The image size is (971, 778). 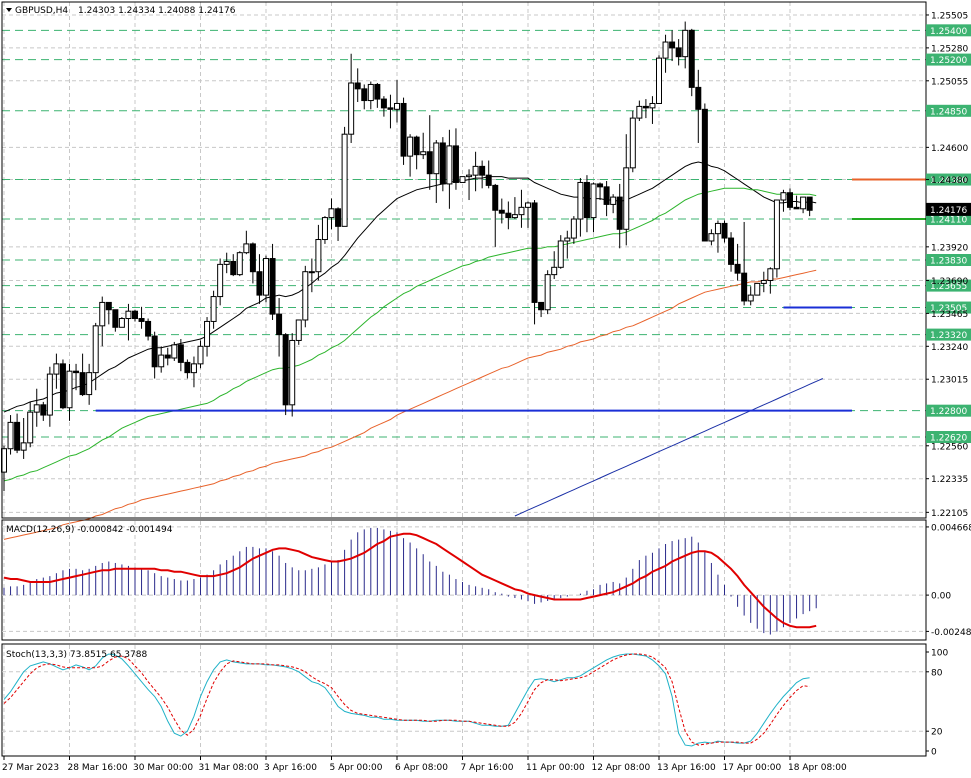 I want to click on time-label: 27 Mar 2023, so click(x=30, y=768).